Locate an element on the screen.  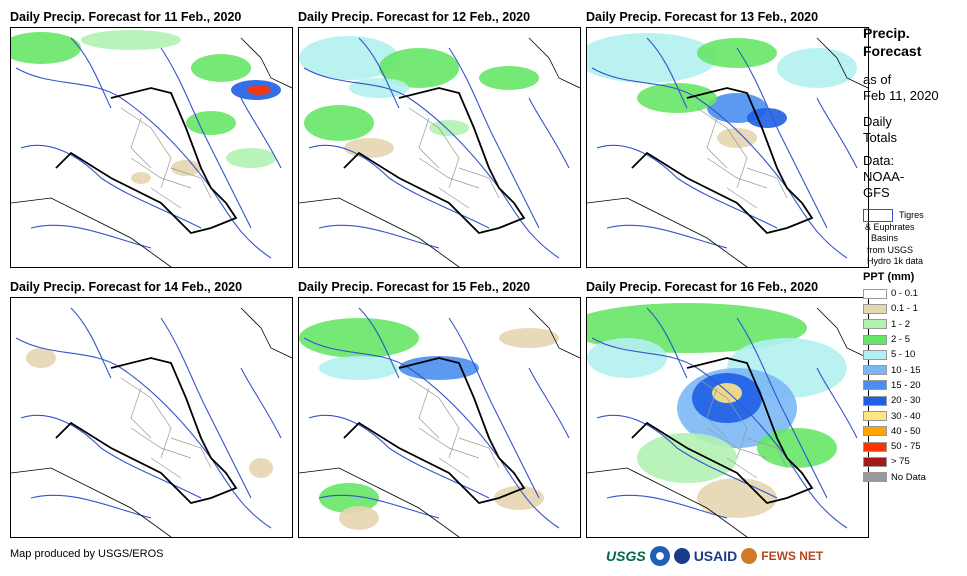
partner-logos: USGS USAID FEWS NET is located at coordinates (714, 556).